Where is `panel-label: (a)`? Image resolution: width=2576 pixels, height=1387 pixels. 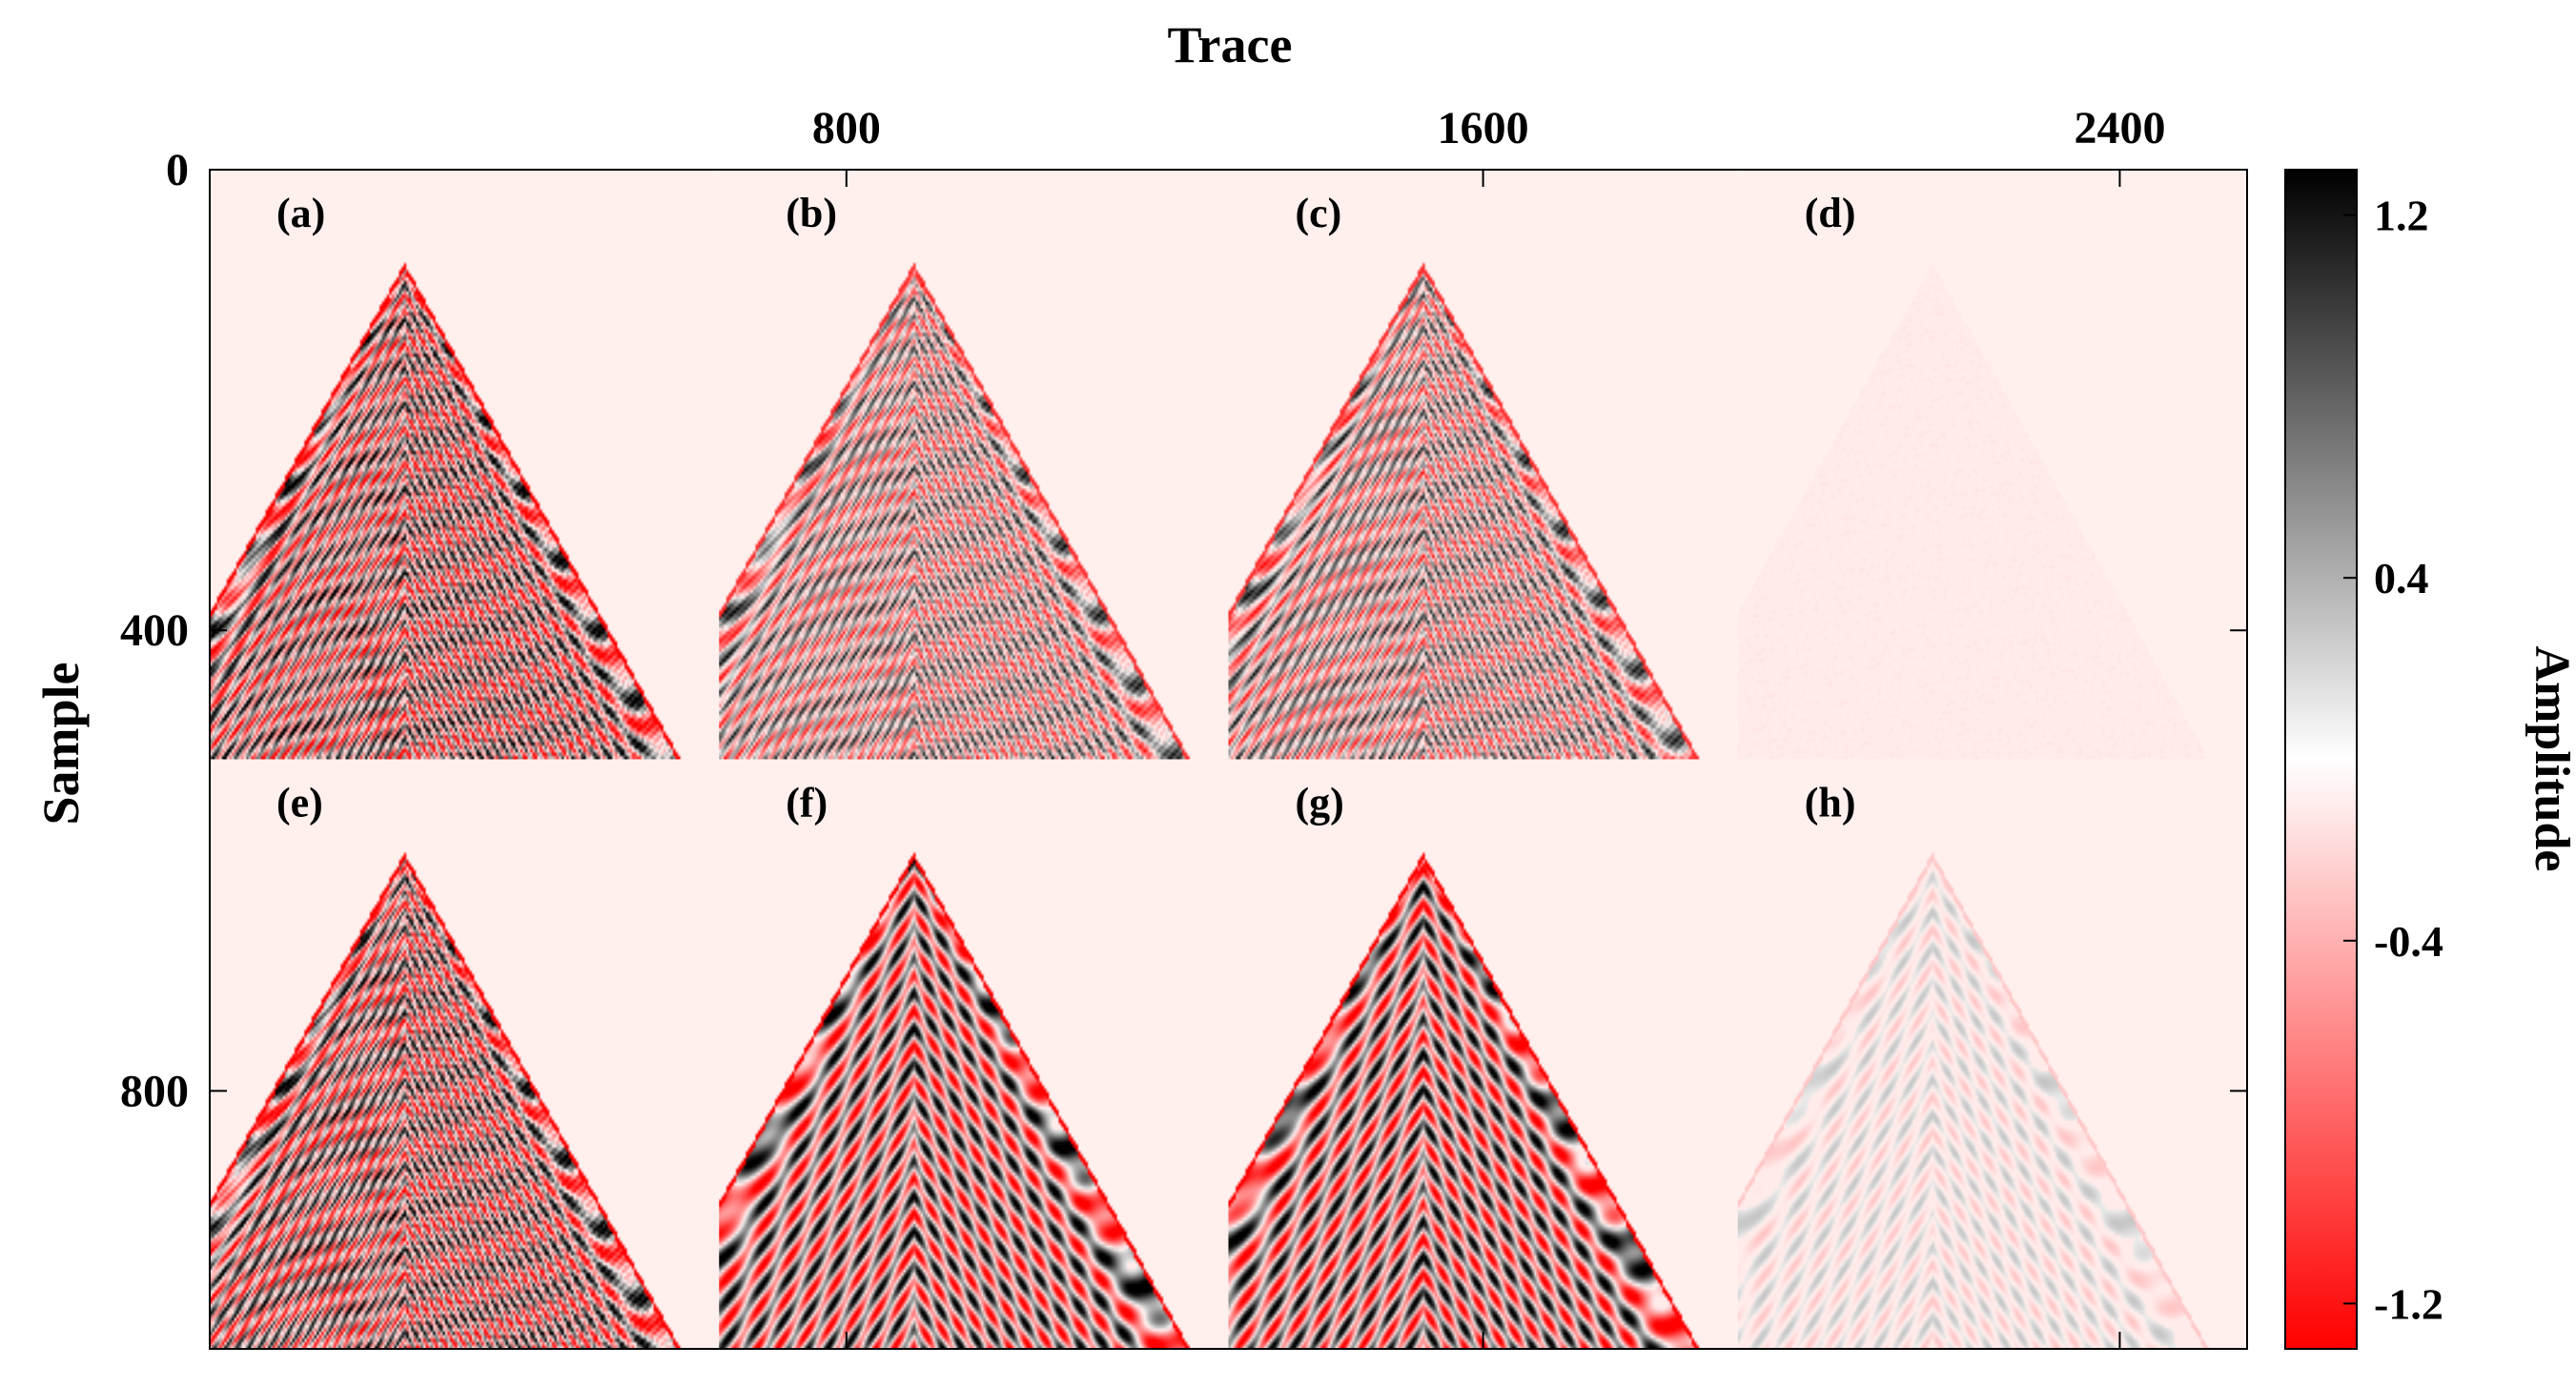 panel-label: (a) is located at coordinates (300, 213).